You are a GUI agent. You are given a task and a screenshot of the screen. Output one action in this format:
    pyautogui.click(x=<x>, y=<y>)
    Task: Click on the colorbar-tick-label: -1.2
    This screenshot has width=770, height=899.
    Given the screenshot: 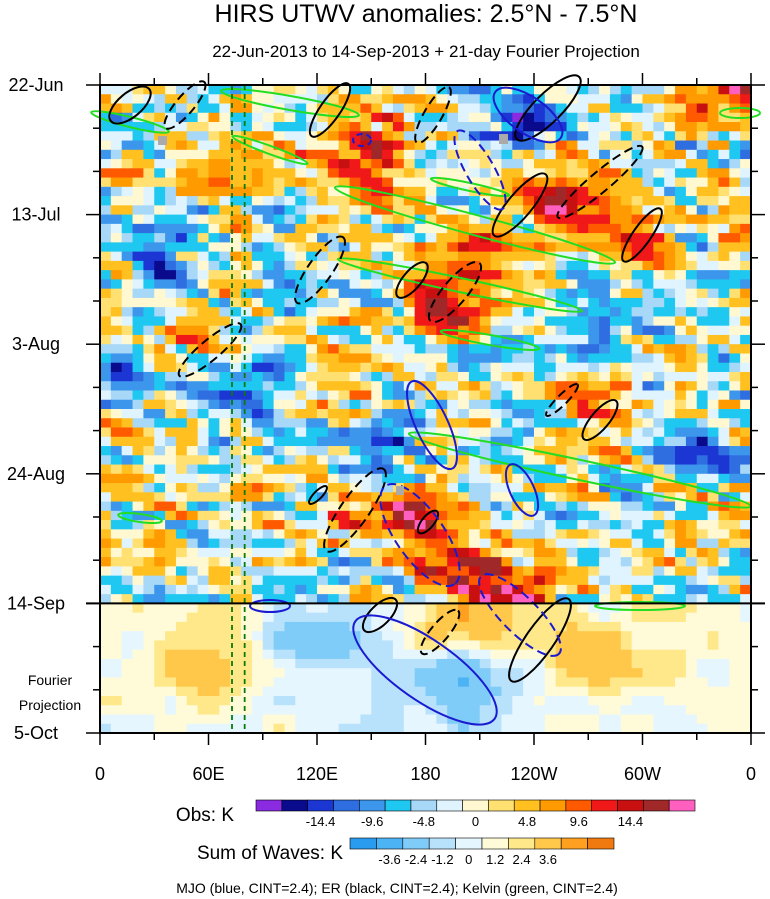 What is the action you would take?
    pyautogui.click(x=442, y=859)
    